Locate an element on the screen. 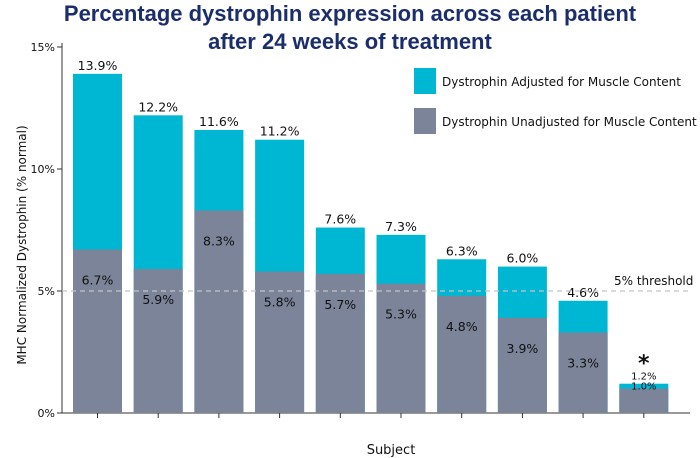 The height and width of the screenshot is (458, 700). y-tick-label: 10% is located at coordinates (43, 169).